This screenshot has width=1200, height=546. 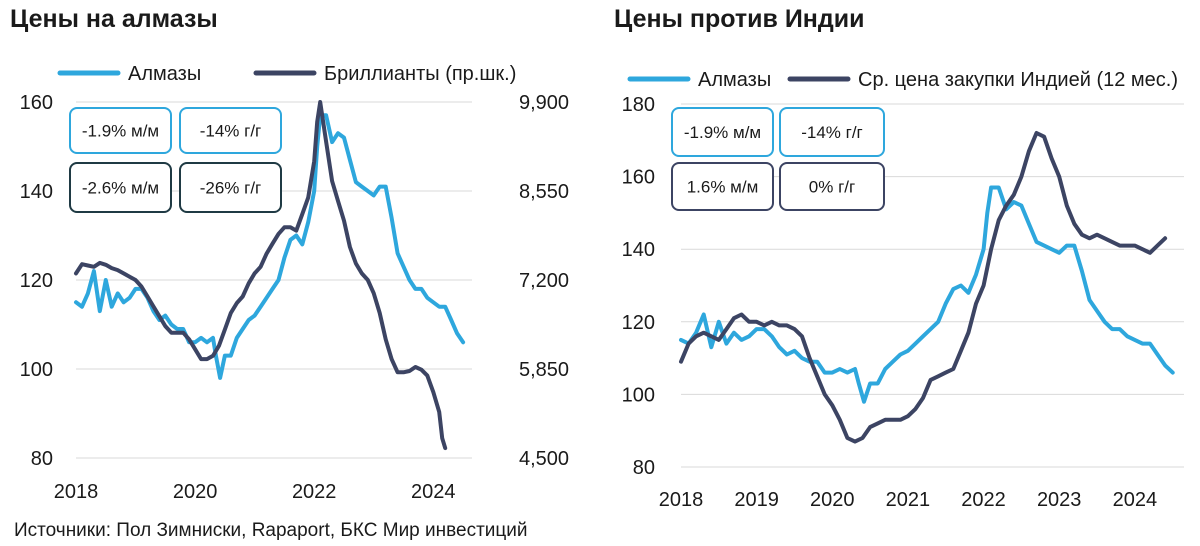 I want to click on stat-box-text: 0% г/г, so click(x=832, y=187).